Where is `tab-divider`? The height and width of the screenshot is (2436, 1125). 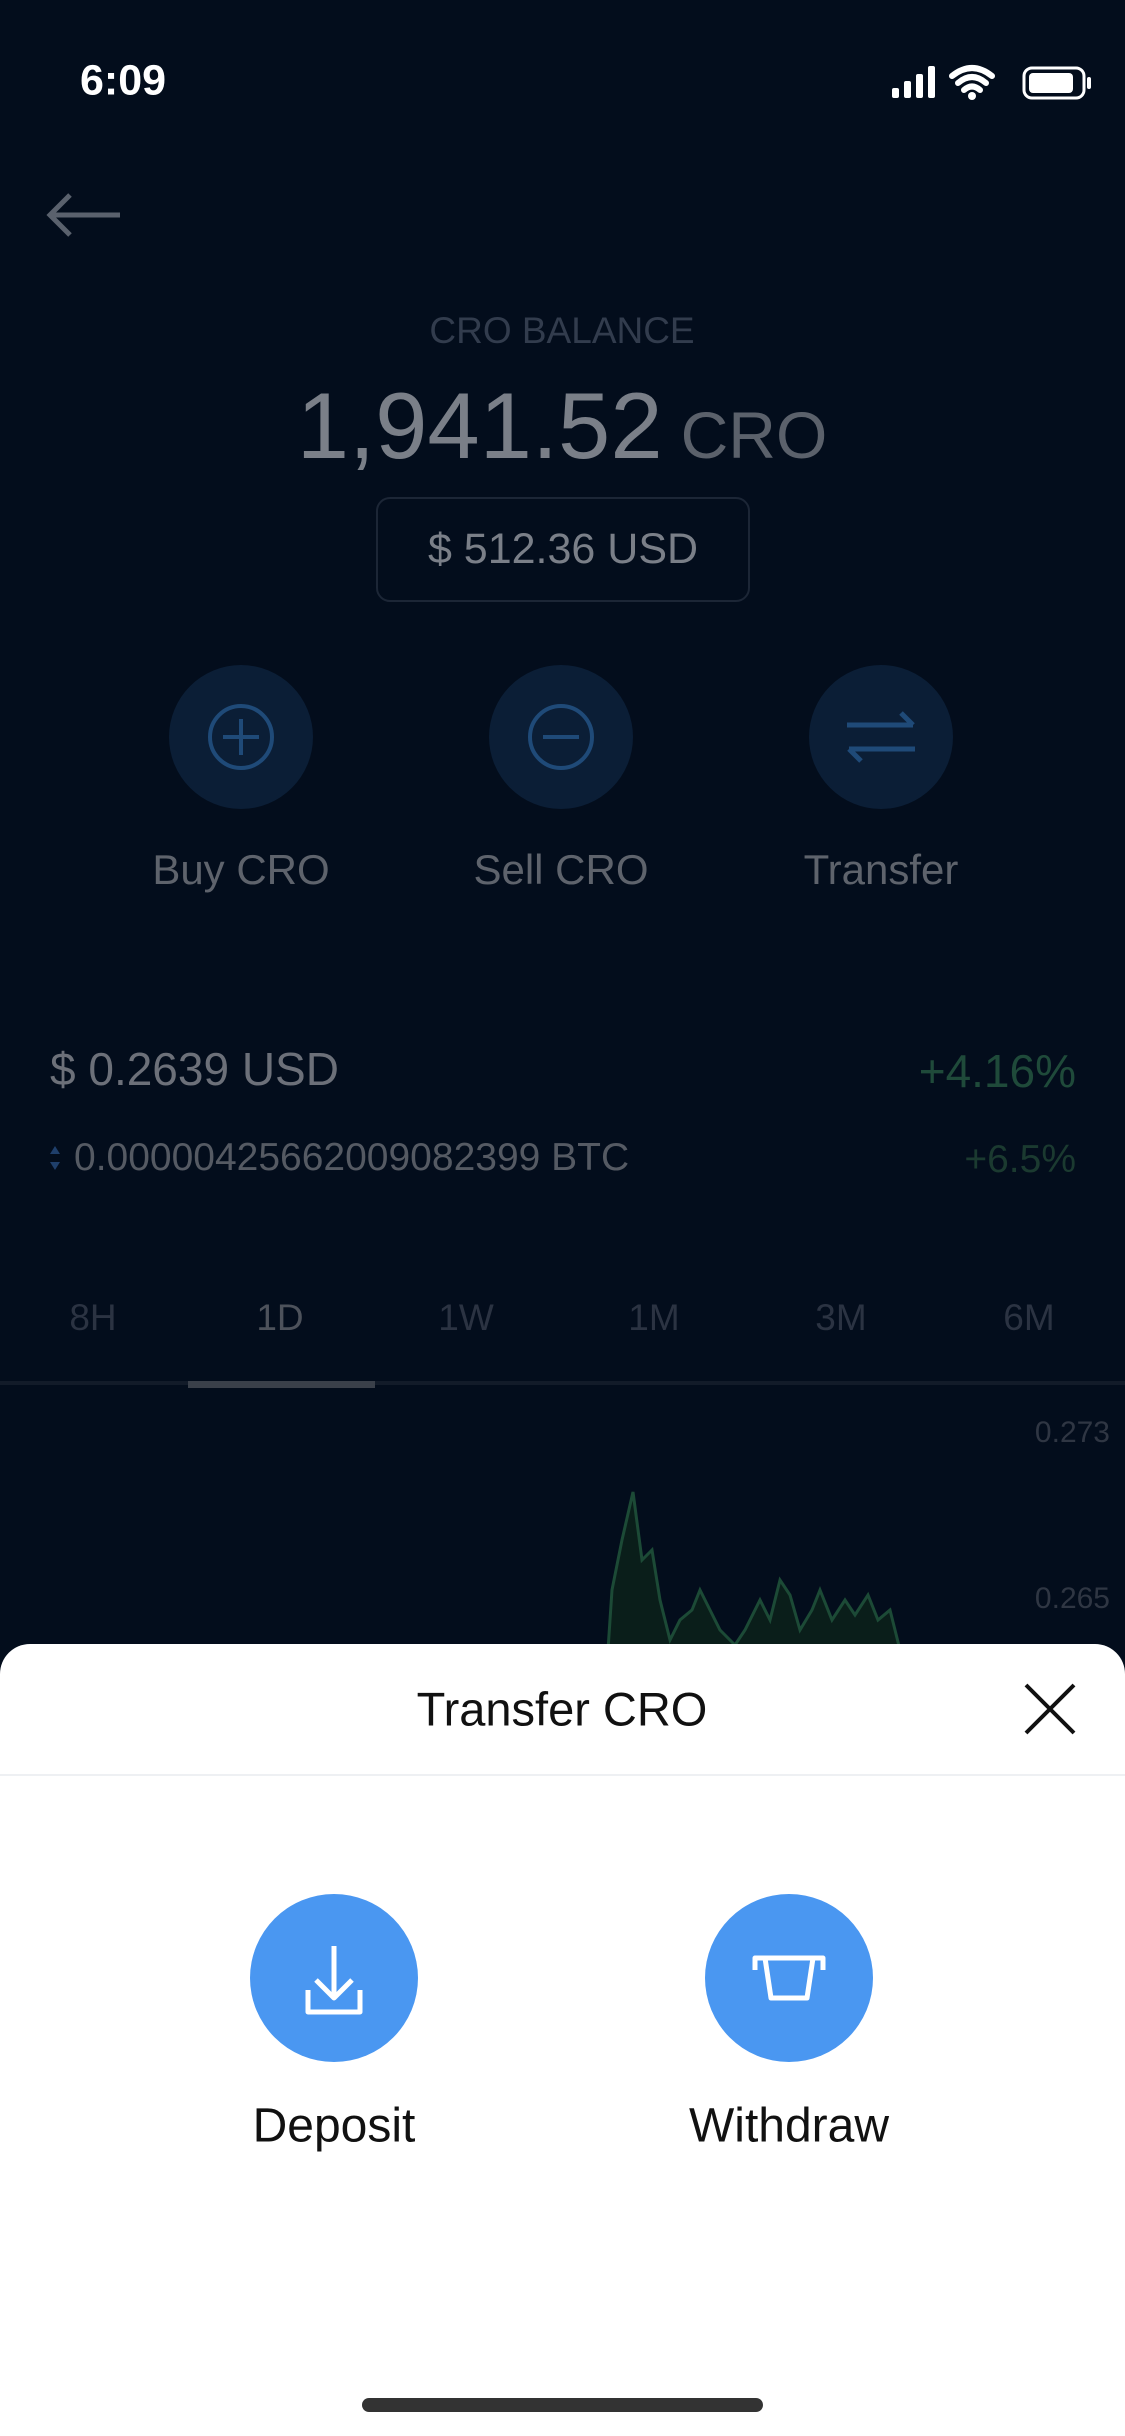
tab-divider is located at coordinates (562, 1383).